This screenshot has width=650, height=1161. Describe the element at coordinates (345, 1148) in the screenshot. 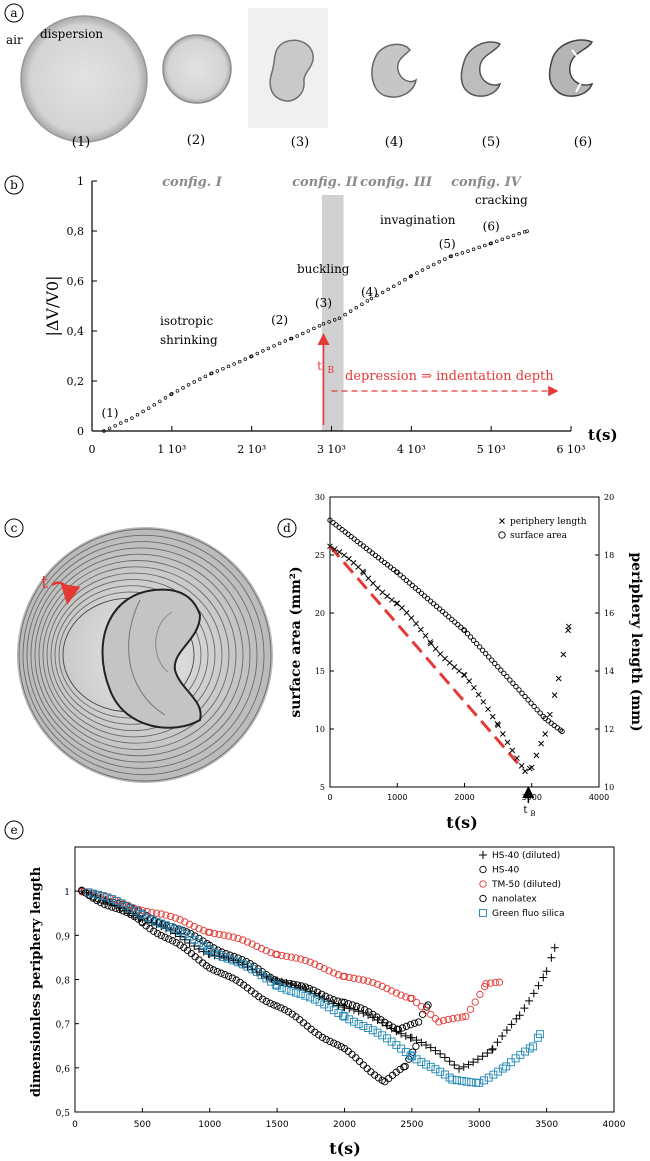

I see `x-axis-label: t(s)` at that location.